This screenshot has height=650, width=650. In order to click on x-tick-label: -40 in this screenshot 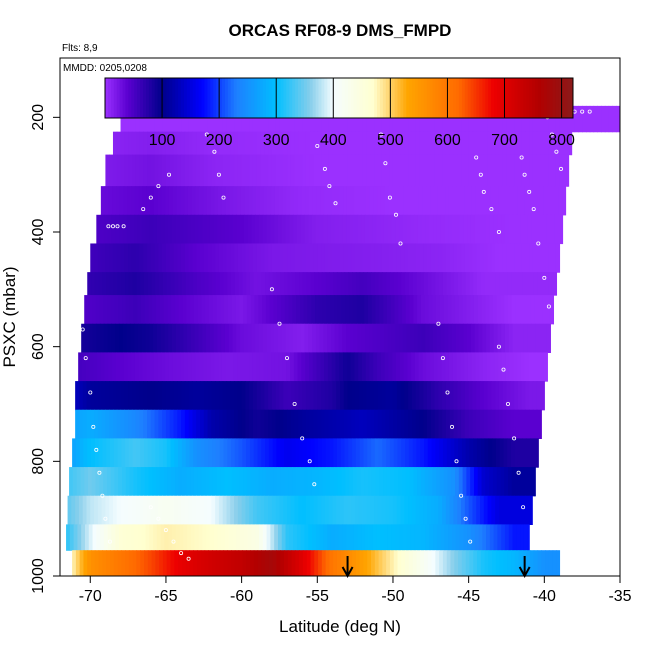, I will do `click(544, 596)`.